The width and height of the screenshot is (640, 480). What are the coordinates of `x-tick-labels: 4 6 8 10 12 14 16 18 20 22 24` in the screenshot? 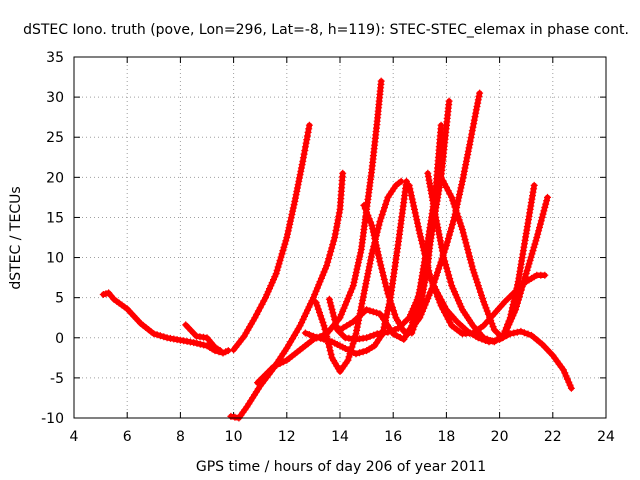 It's located at (342, 437).